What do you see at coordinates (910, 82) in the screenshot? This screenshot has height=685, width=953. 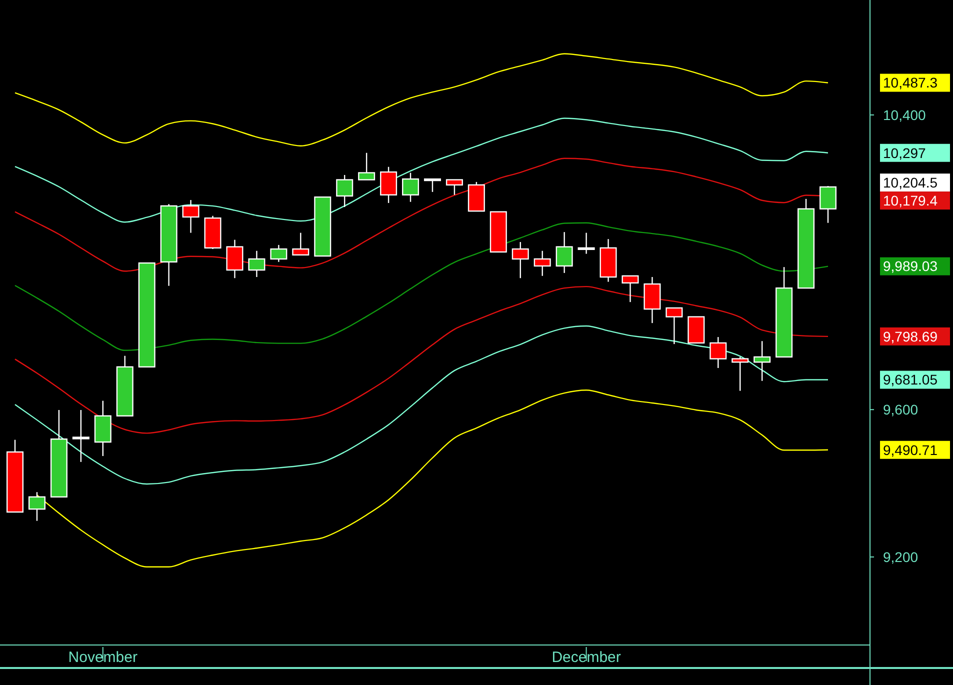 I see `y-tick-label: 10,487.3` at bounding box center [910, 82].